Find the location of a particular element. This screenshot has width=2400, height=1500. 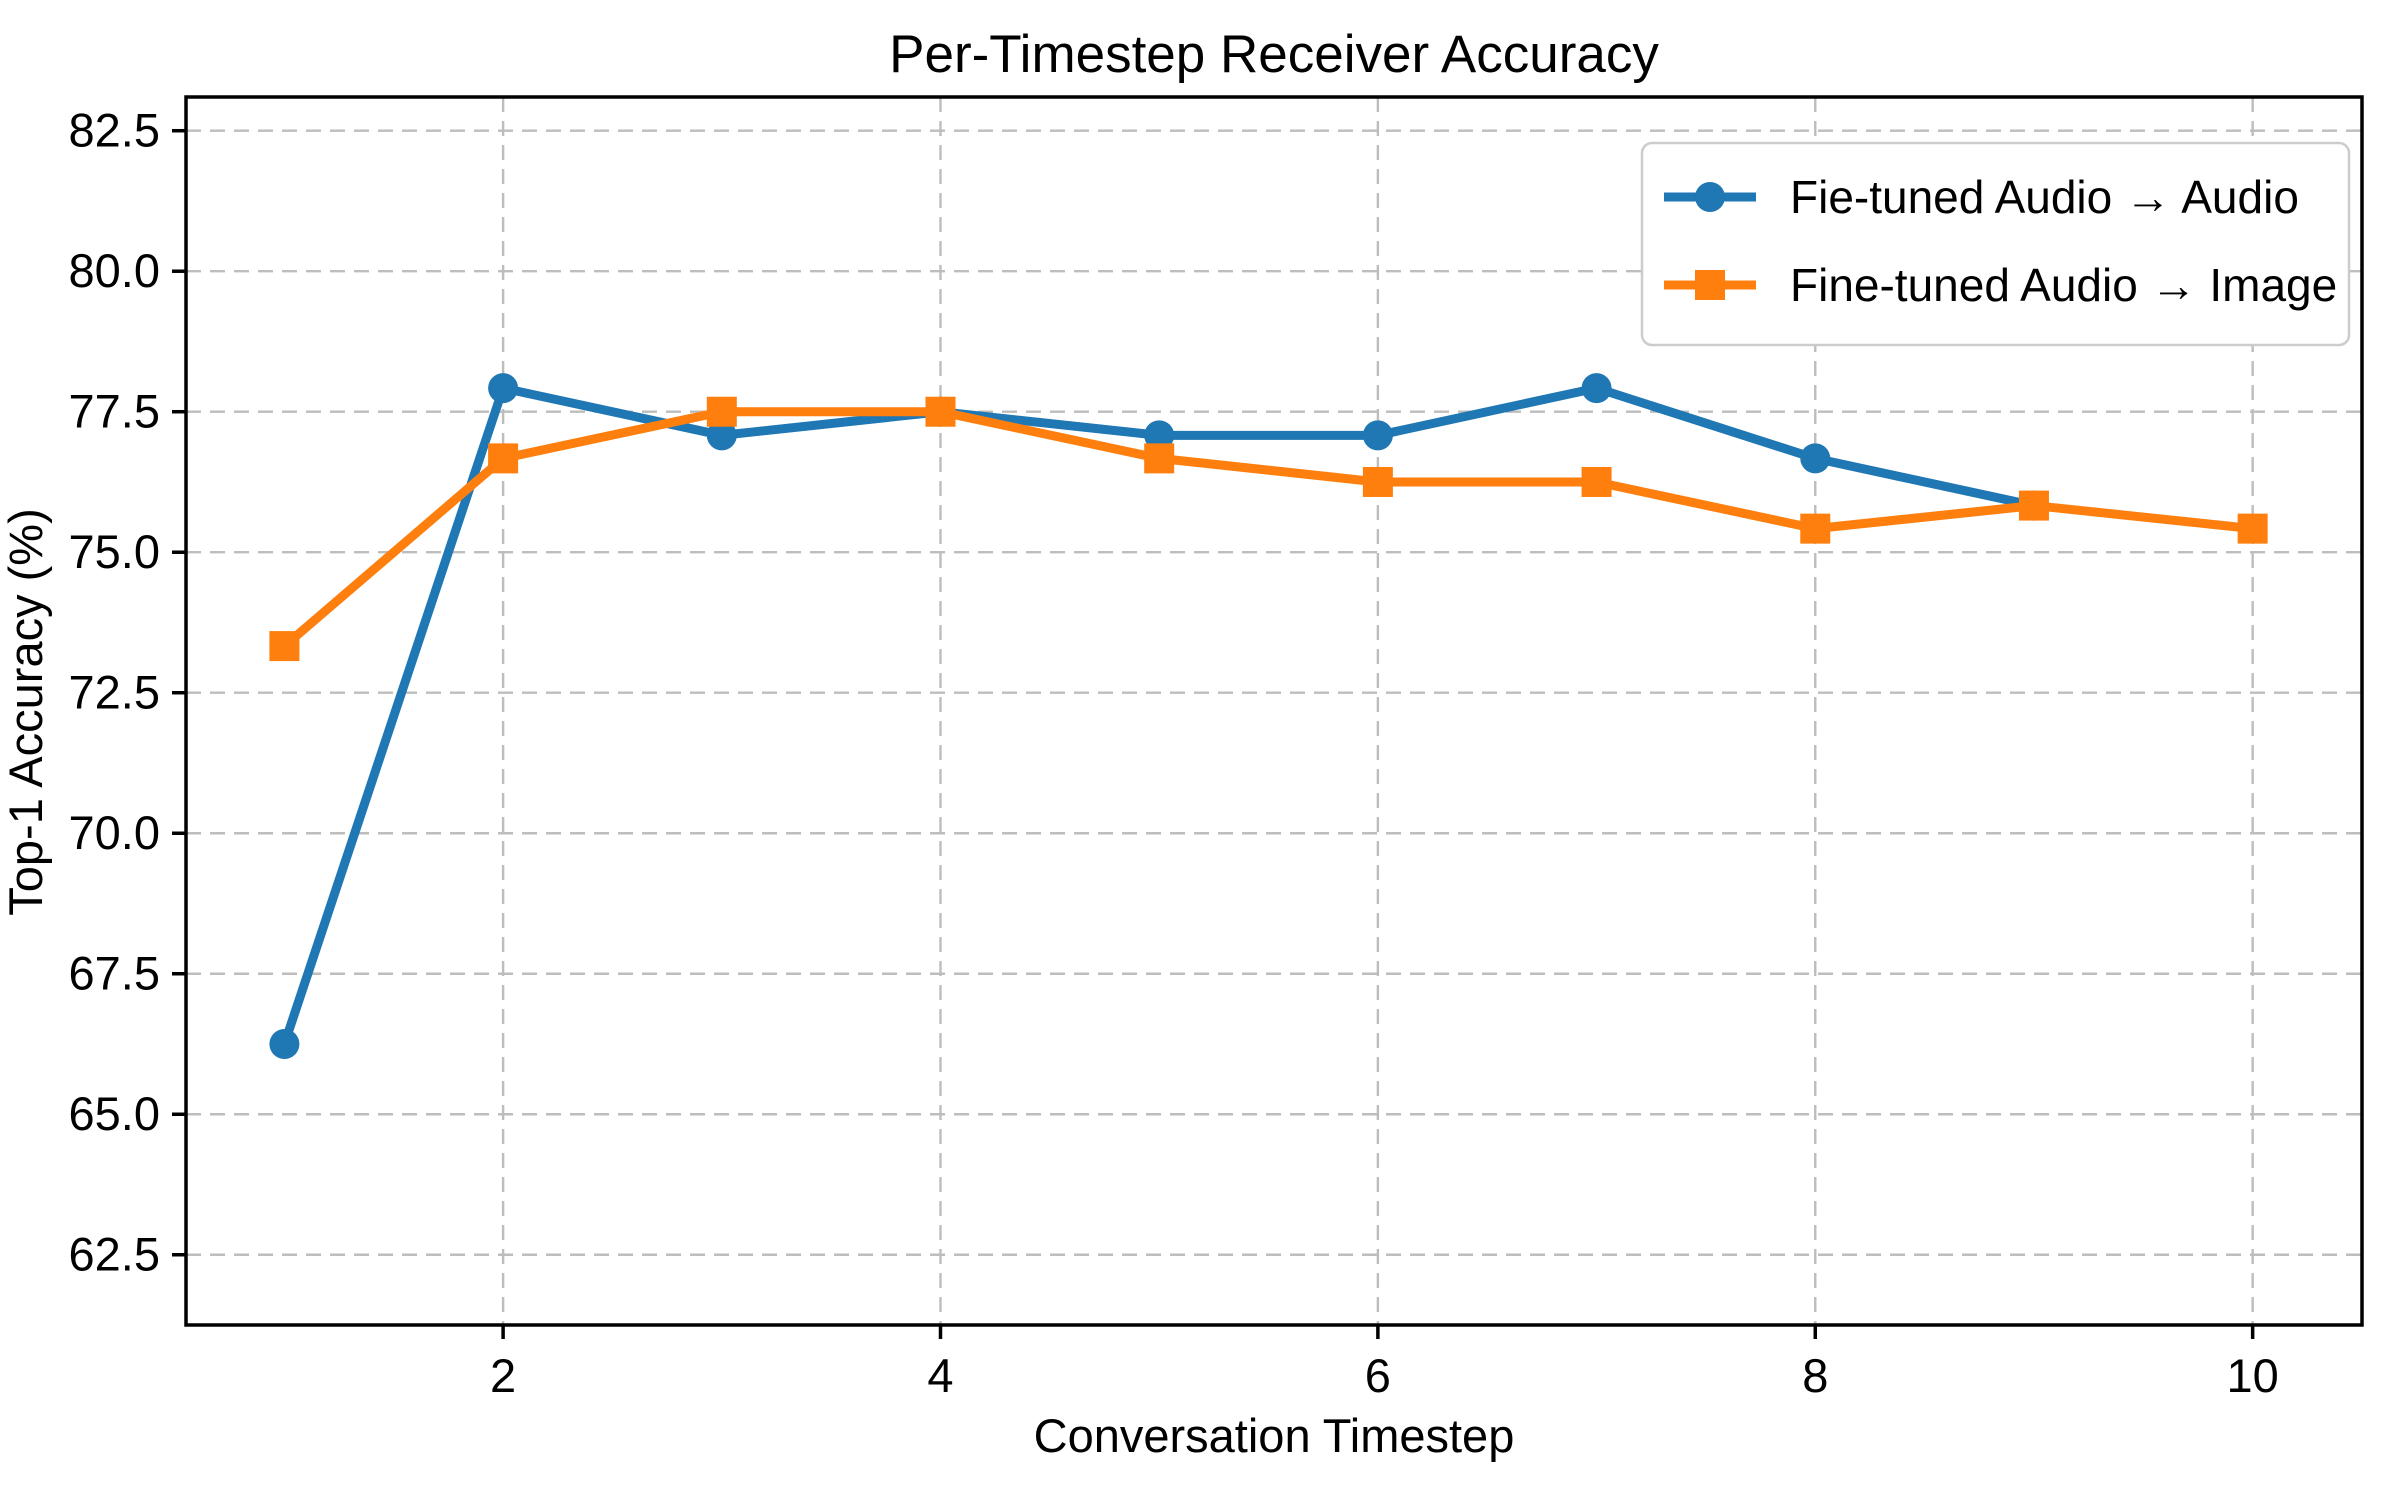

x-tick-label: 10 is located at coordinates (2253, 1375).